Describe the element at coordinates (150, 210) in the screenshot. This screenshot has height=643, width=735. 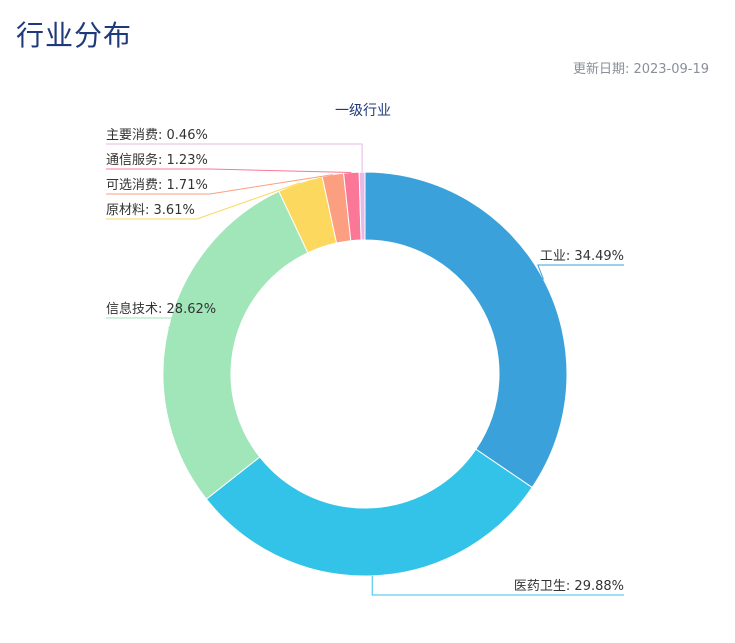
I see `slice-4-label: 原材料: 3.61%` at that location.